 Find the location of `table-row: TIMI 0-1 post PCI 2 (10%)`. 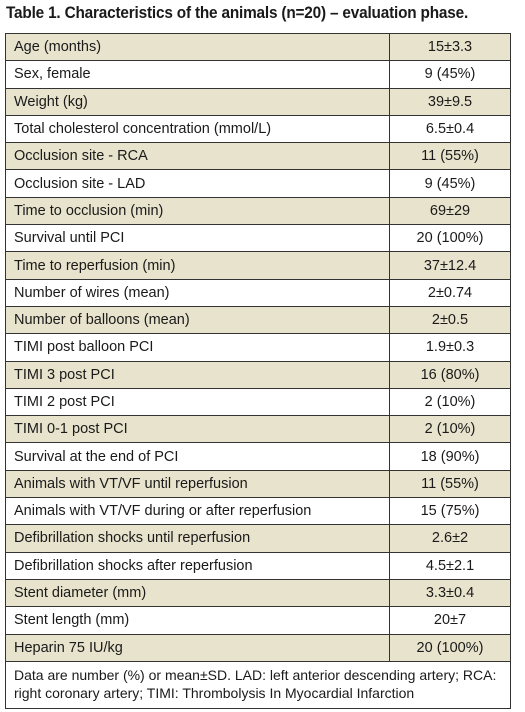

table-row: TIMI 0-1 post PCI 2 (10%) is located at coordinates (258, 429).